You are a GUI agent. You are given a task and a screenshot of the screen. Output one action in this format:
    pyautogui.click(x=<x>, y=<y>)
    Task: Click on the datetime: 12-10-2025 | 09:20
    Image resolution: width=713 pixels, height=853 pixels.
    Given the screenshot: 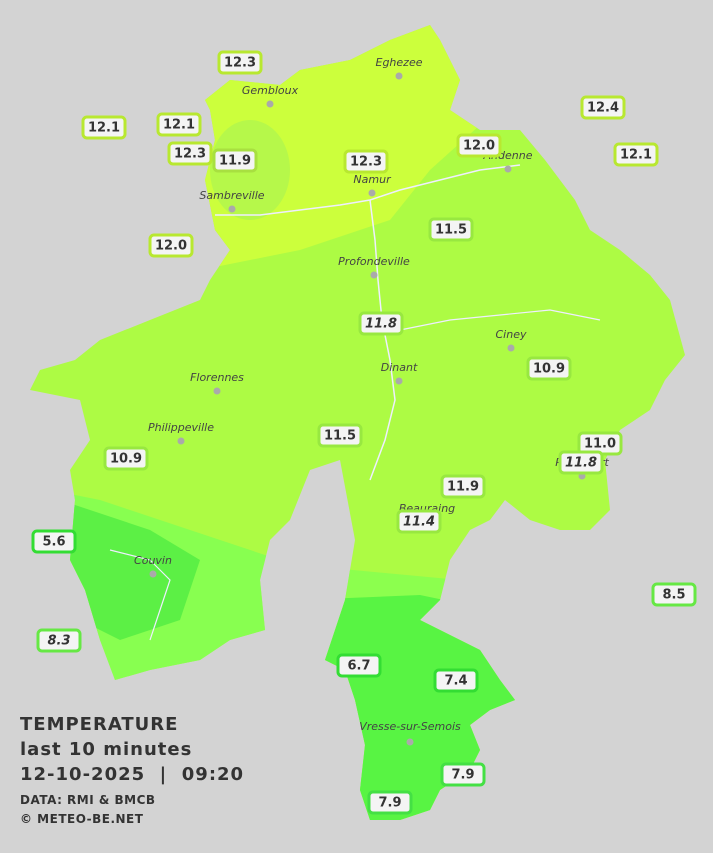 What is the action you would take?
    pyautogui.click(x=132, y=774)
    